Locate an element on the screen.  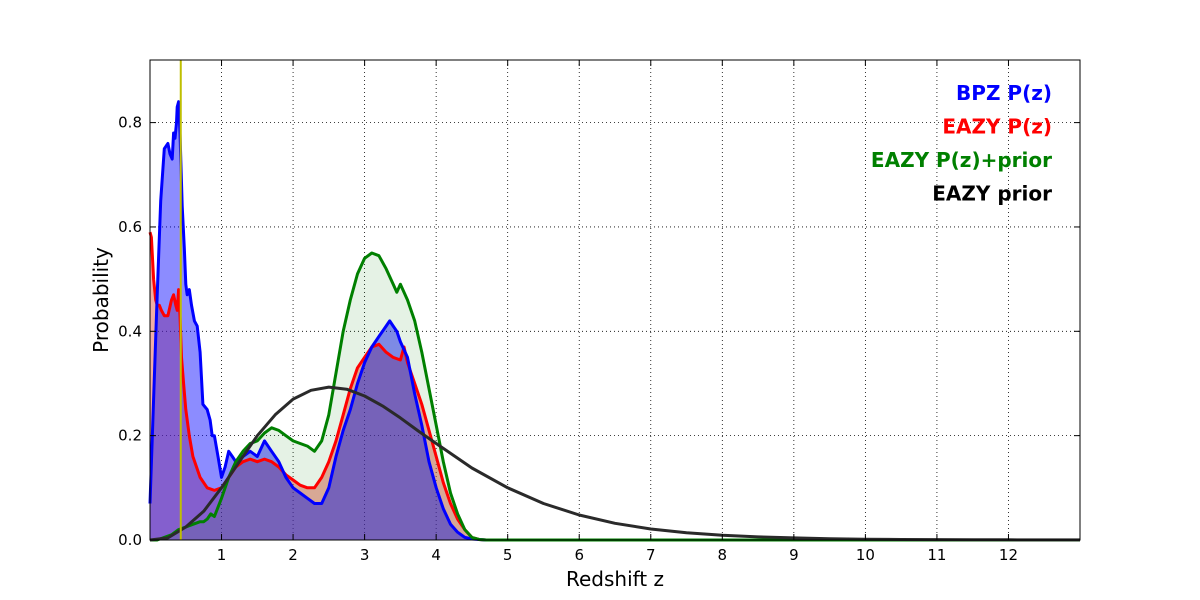
x-tick-label: 4 is located at coordinates (436, 555).